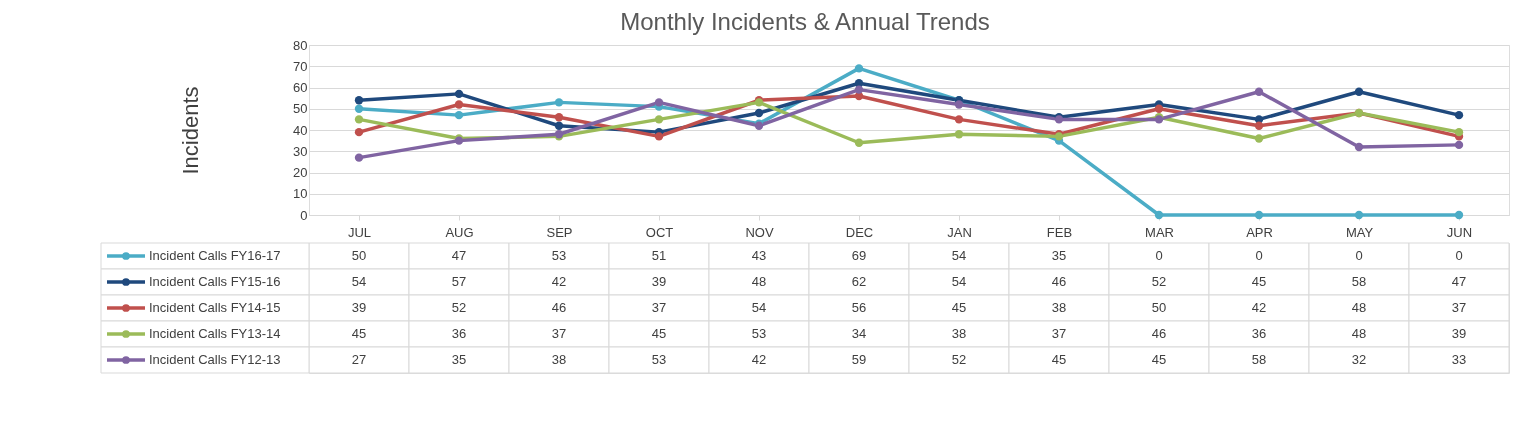  Describe the element at coordinates (1359, 232) in the screenshot. I see `x-tick-label: MAY` at that location.